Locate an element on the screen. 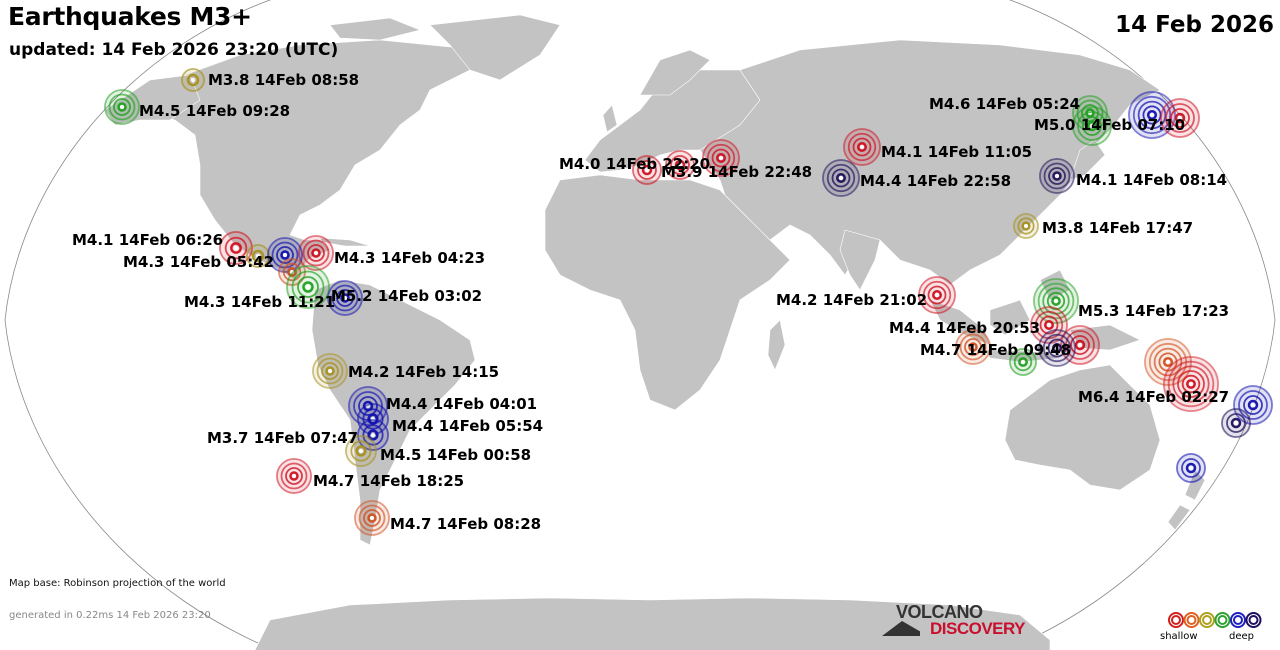  updated-timestamp: updated: 14 Feb 2026 23:20 (UTC) is located at coordinates (174, 50).